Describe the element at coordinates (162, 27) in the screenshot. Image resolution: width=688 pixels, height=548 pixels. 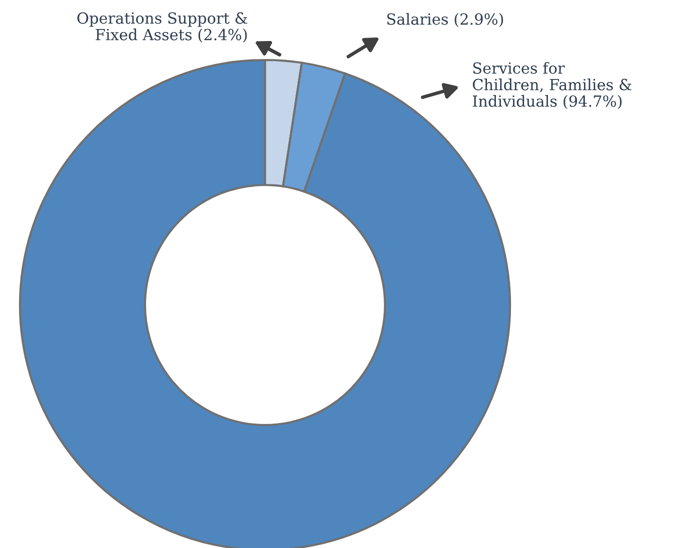
I see `slice-label: Operations Support & Fixed Assets (2.4%)` at that location.